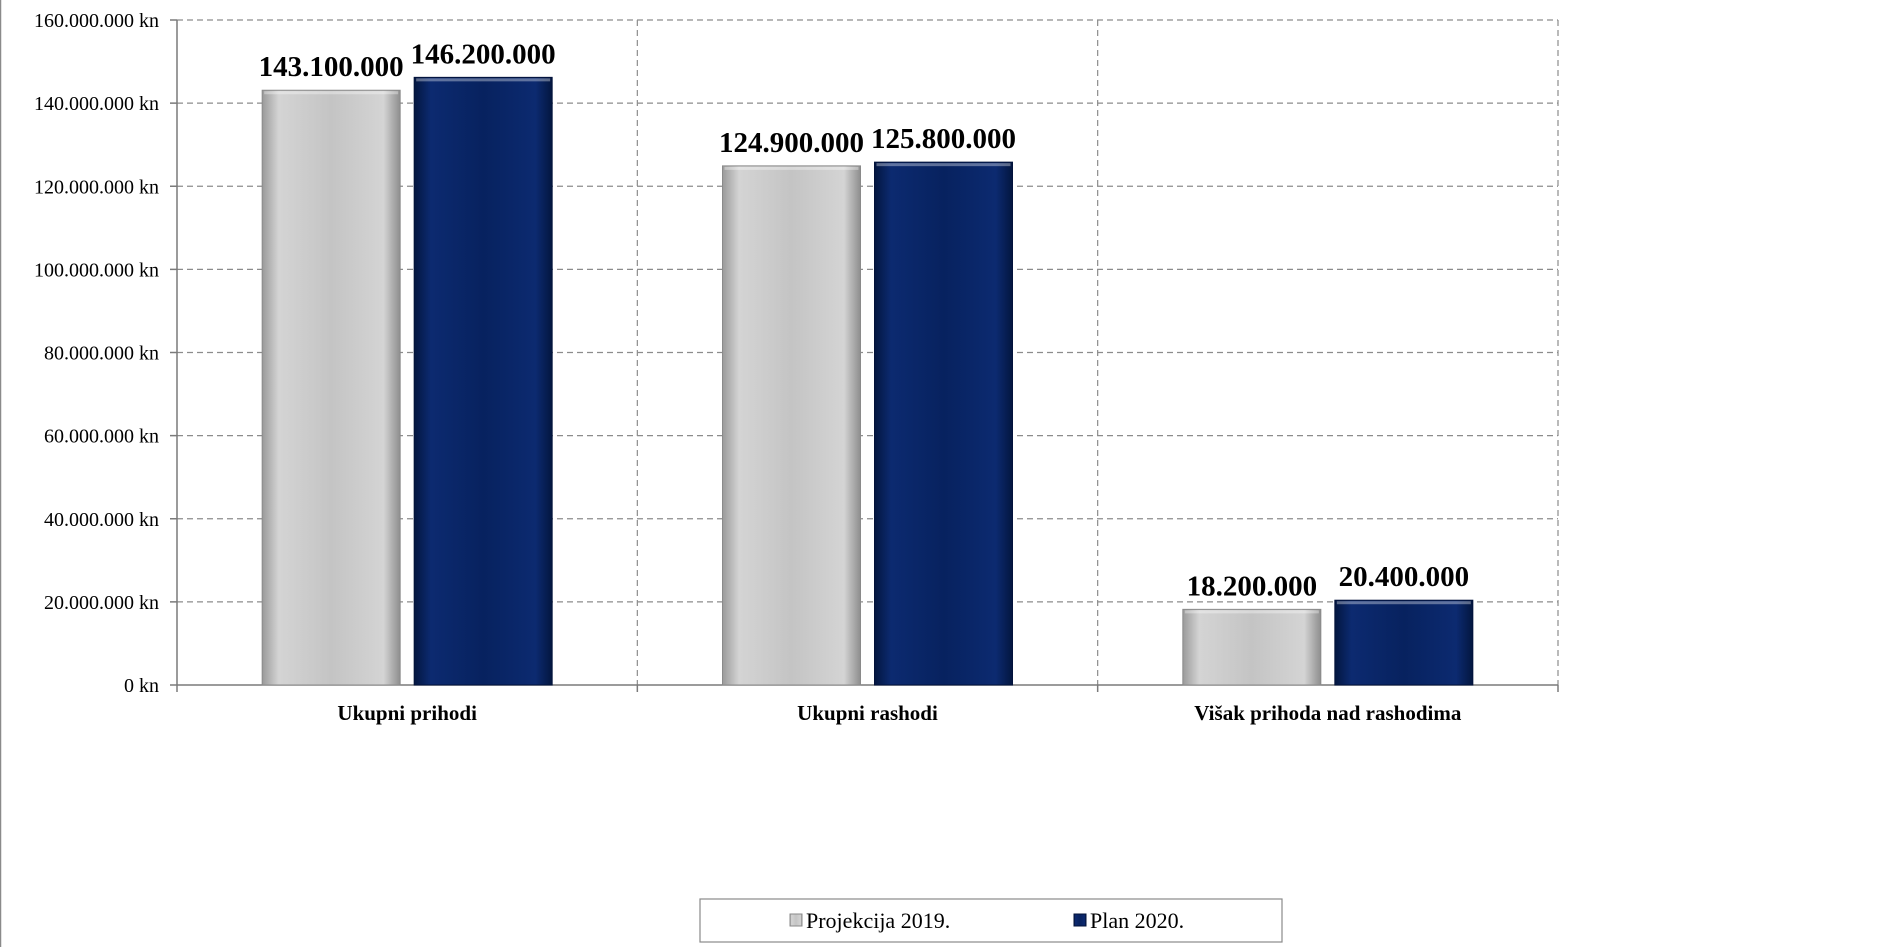 This screenshot has height=947, width=1899. I want to click on data-label: 124.900.000, so click(791, 143).